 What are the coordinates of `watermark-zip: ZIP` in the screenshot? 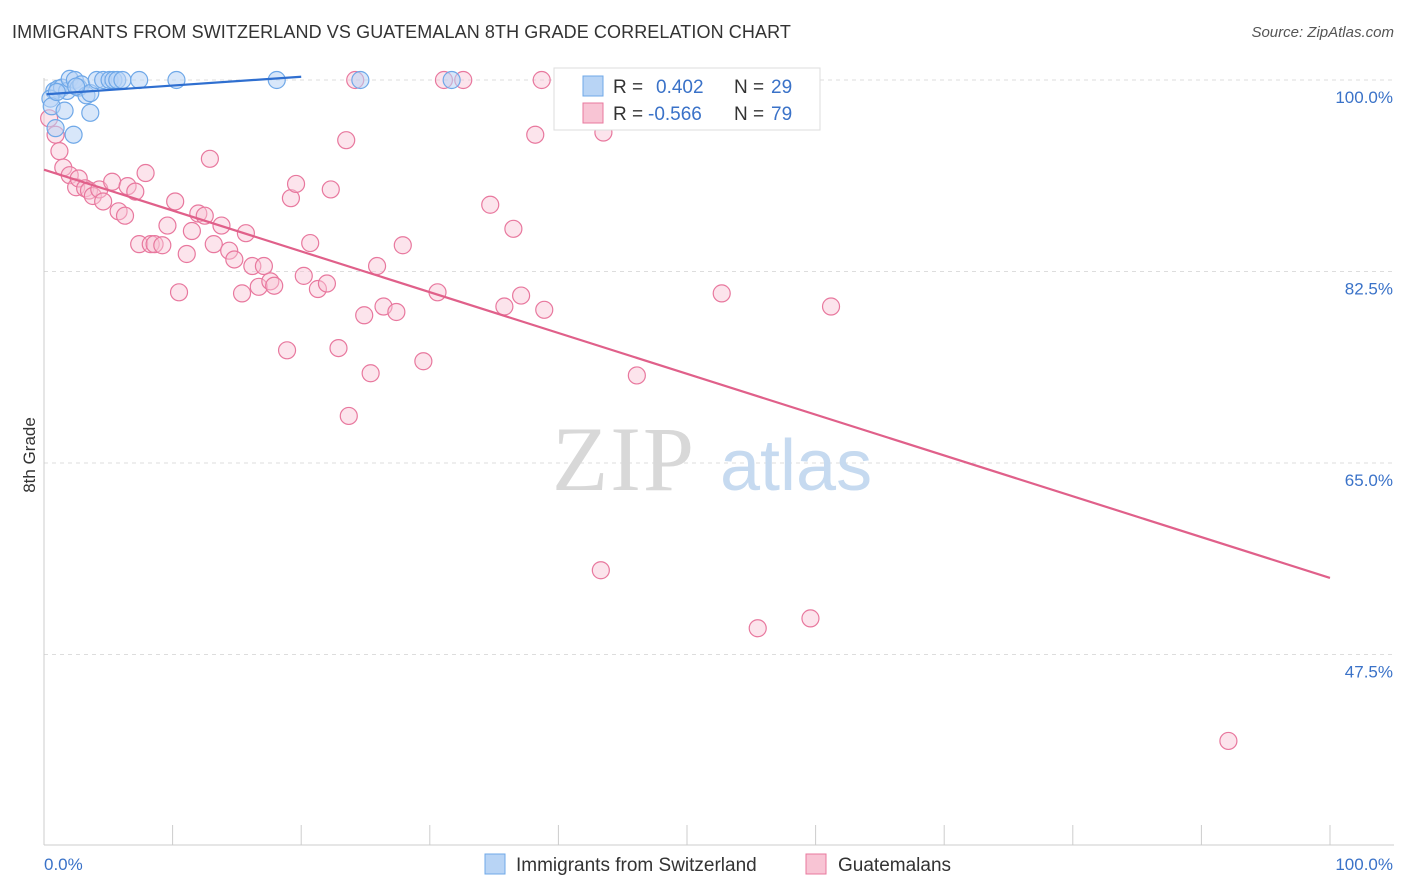 It's located at (624, 459).